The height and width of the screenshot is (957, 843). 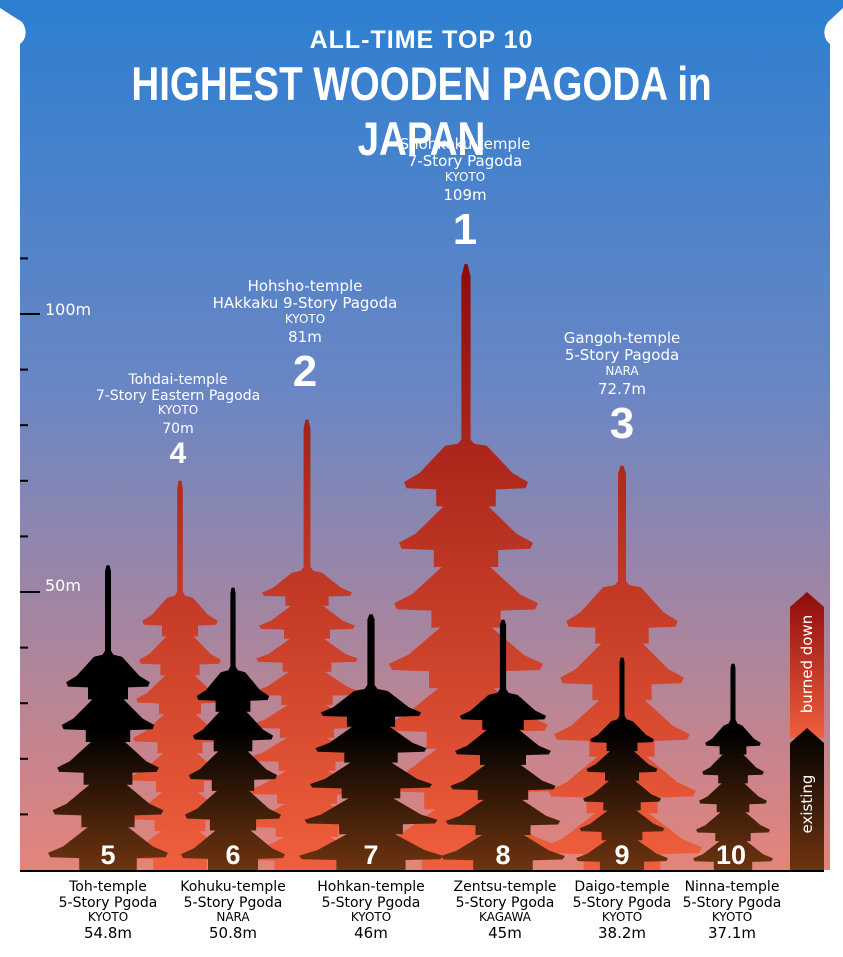 I want to click on pagoda-4-height: 70m, so click(x=178, y=428).